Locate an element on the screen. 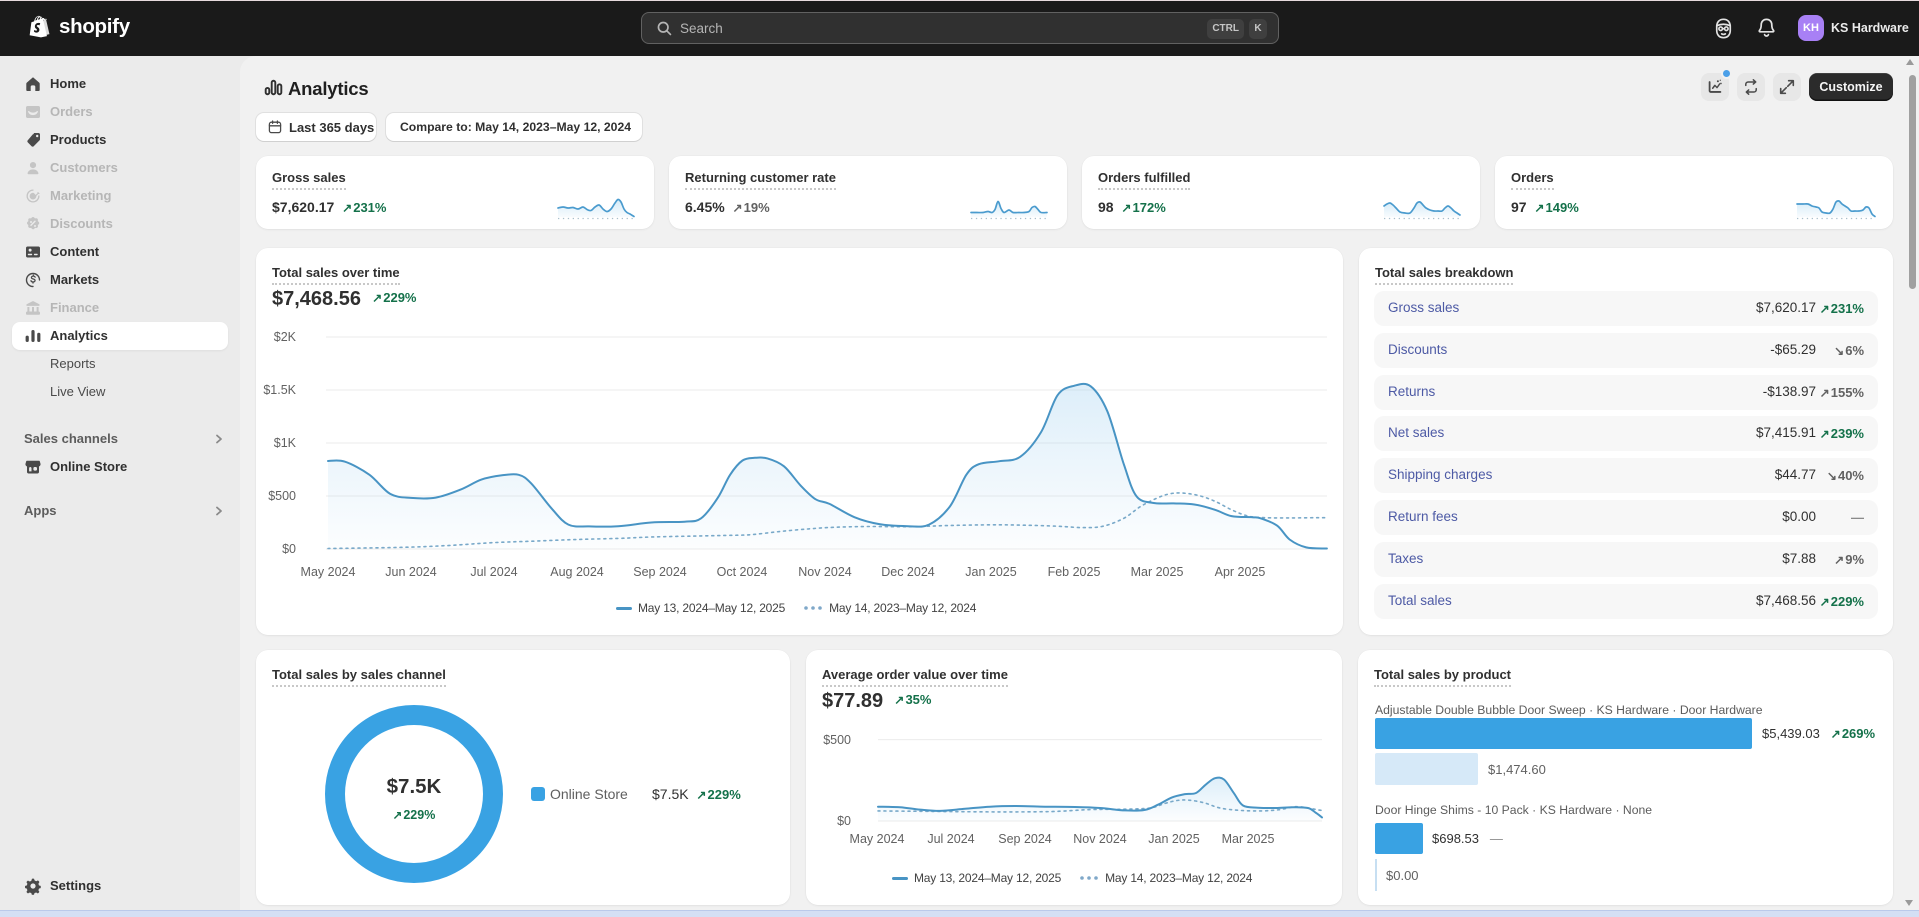 The width and height of the screenshot is (1919, 917). svg-text: Jun 2024 is located at coordinates (410, 572).